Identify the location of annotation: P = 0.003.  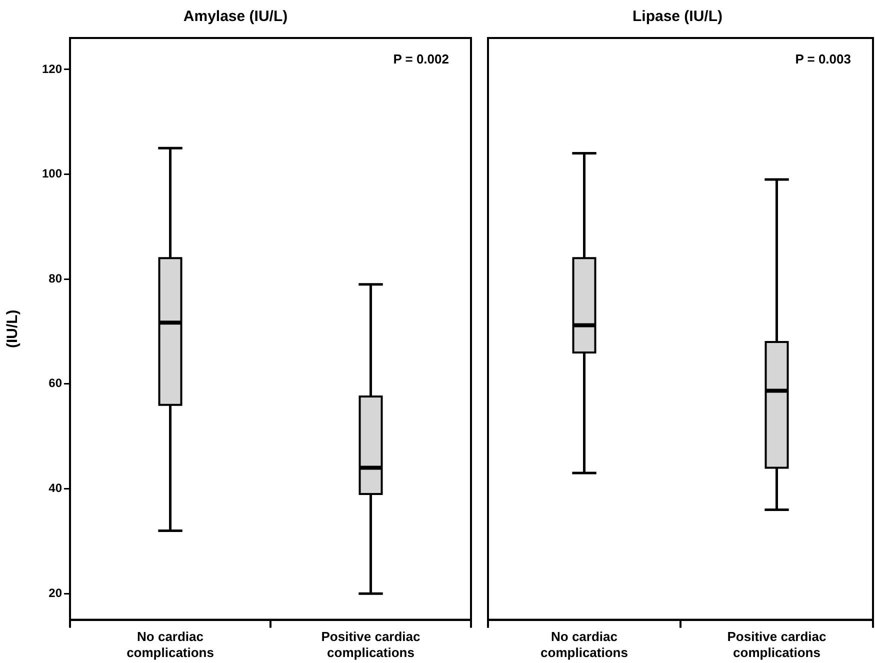
(823, 59).